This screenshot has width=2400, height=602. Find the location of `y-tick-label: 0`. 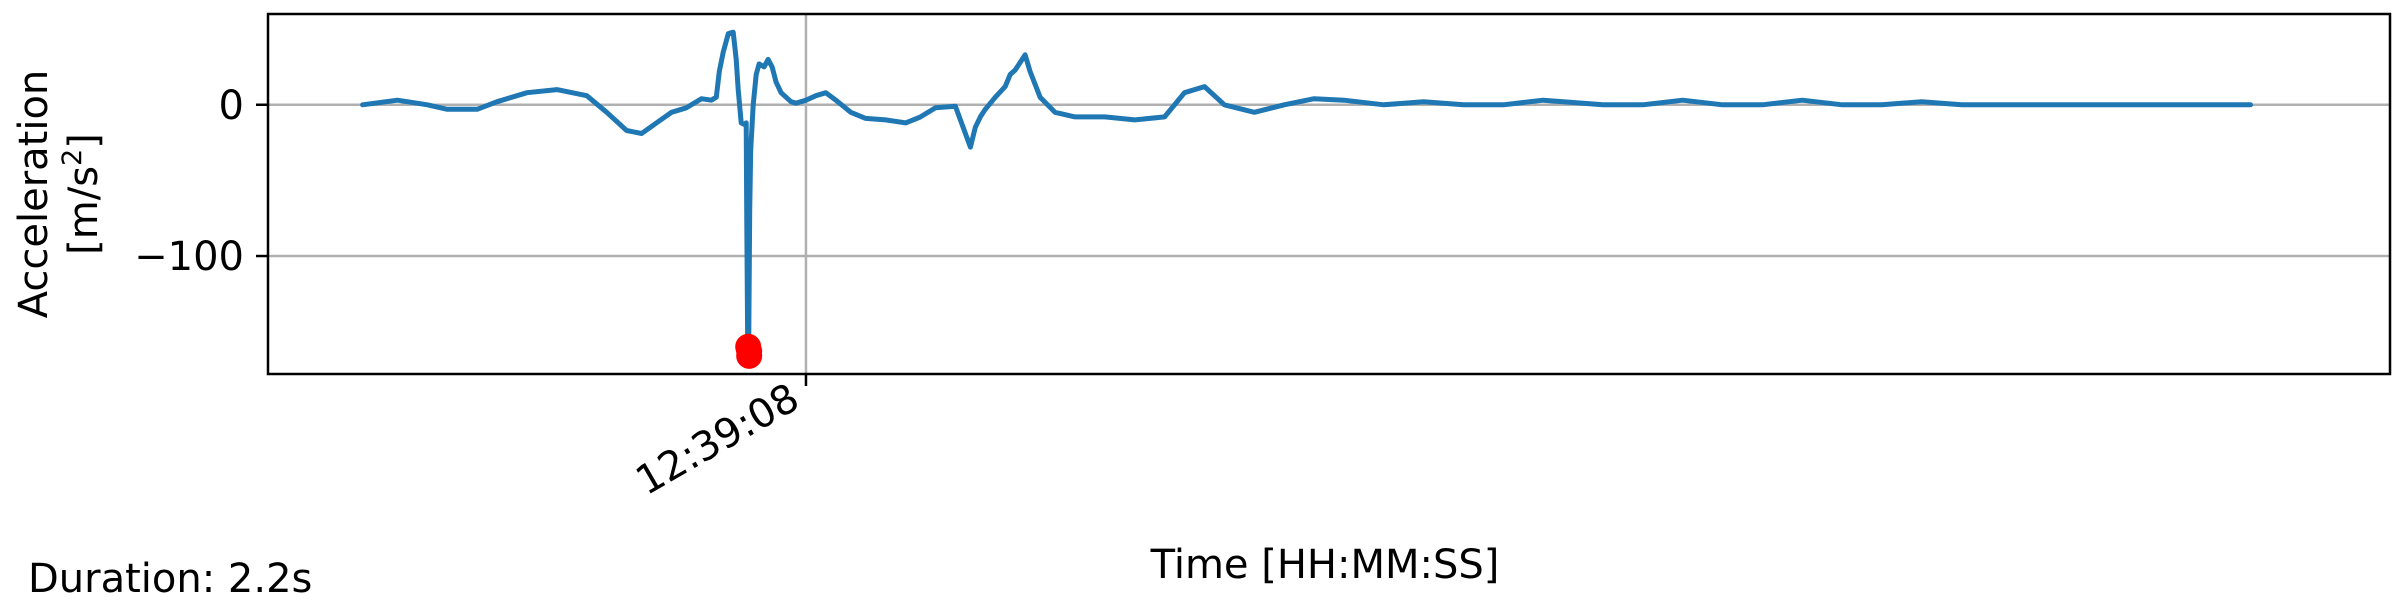

y-tick-label: 0 is located at coordinates (231, 106).